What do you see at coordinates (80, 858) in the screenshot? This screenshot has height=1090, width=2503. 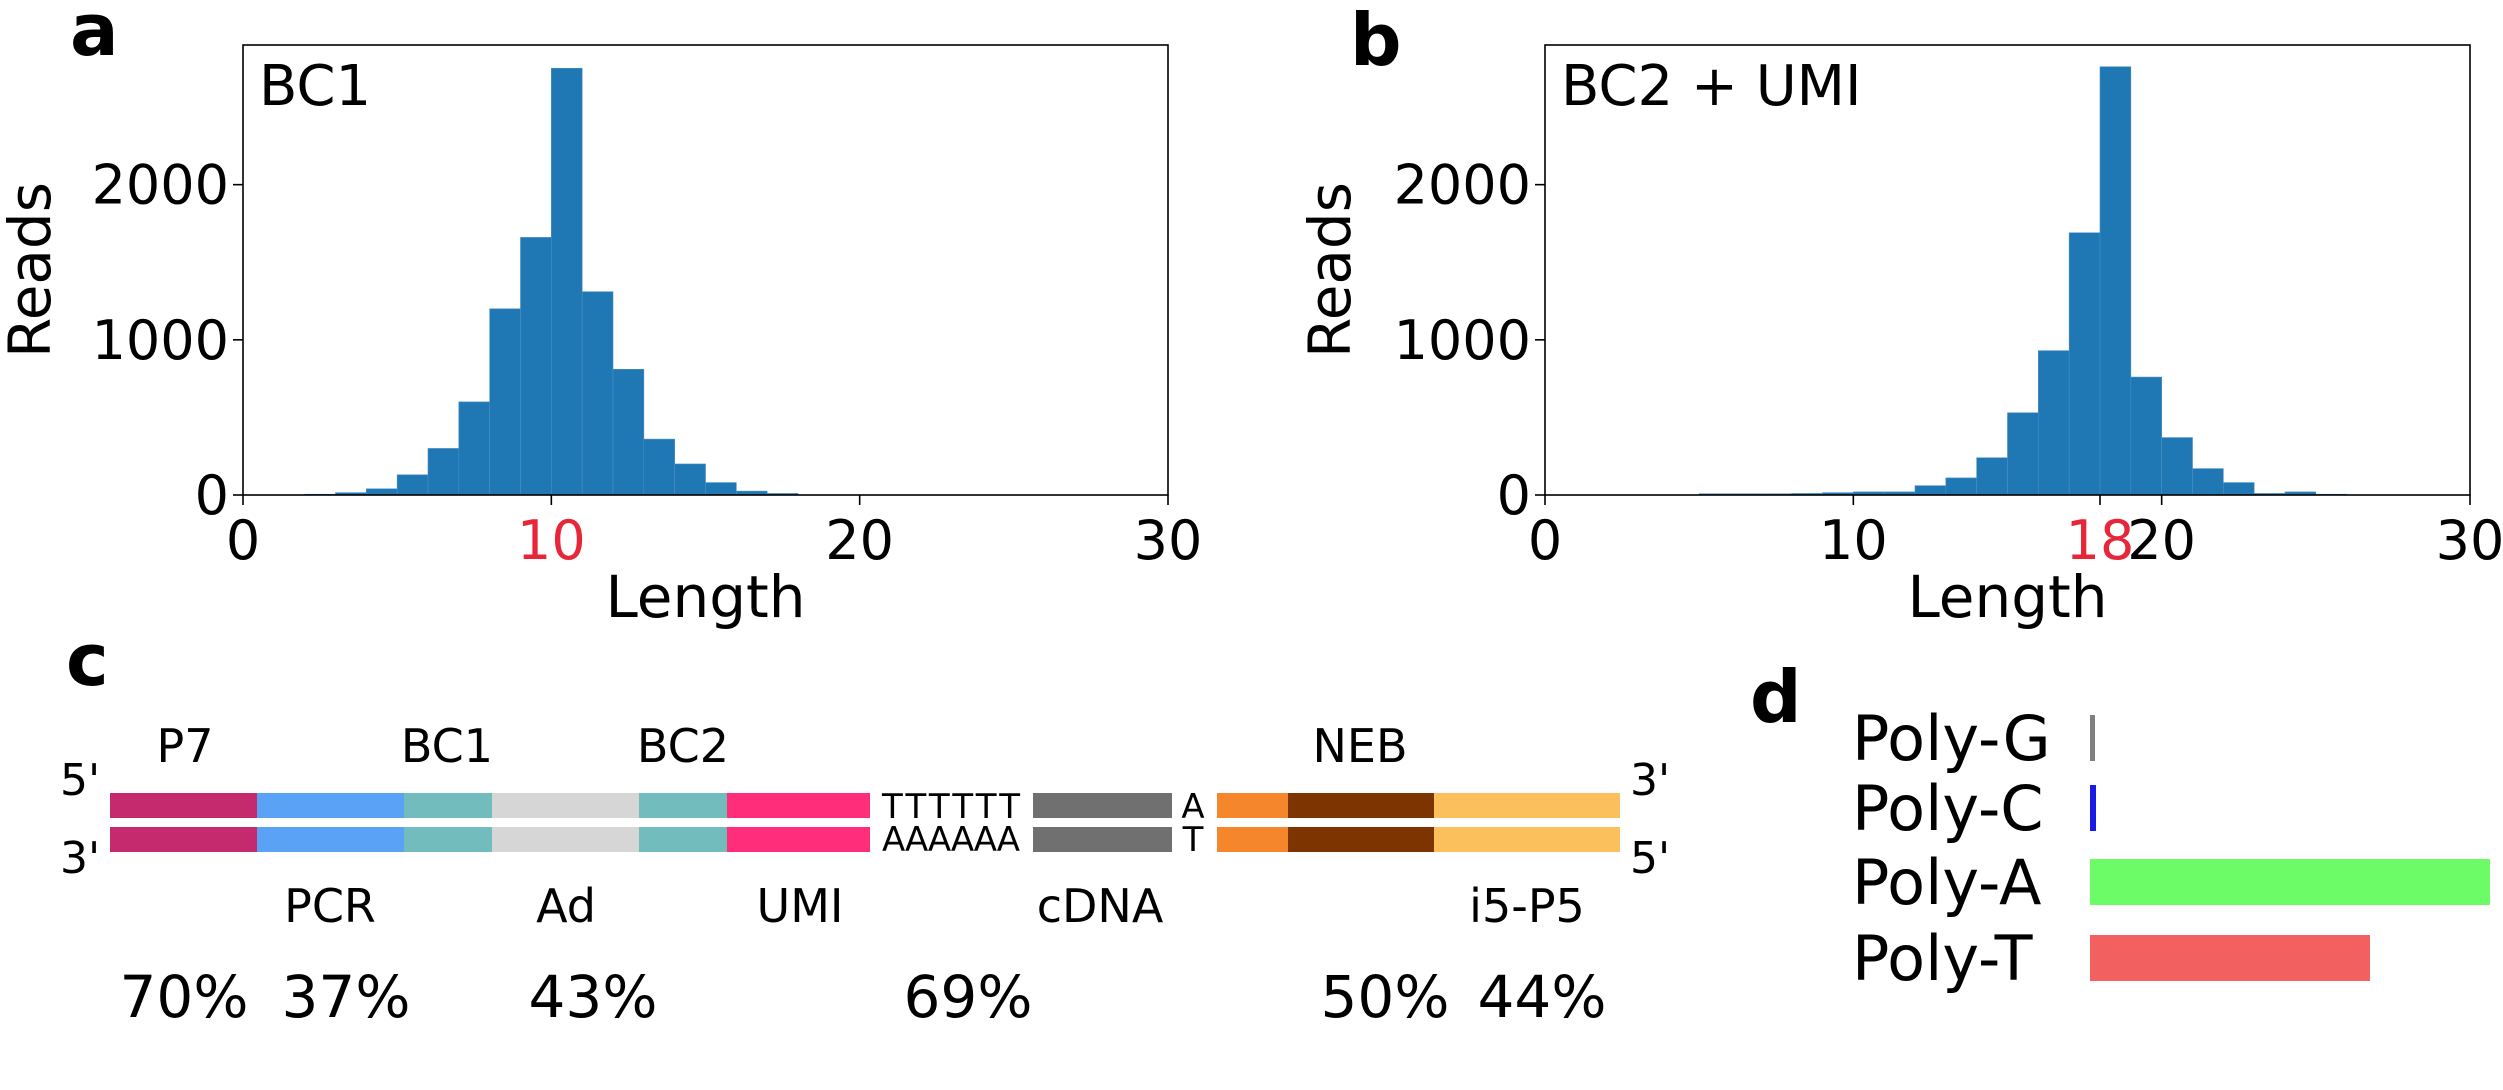 I see `prime-left-bottom: 3'` at bounding box center [80, 858].